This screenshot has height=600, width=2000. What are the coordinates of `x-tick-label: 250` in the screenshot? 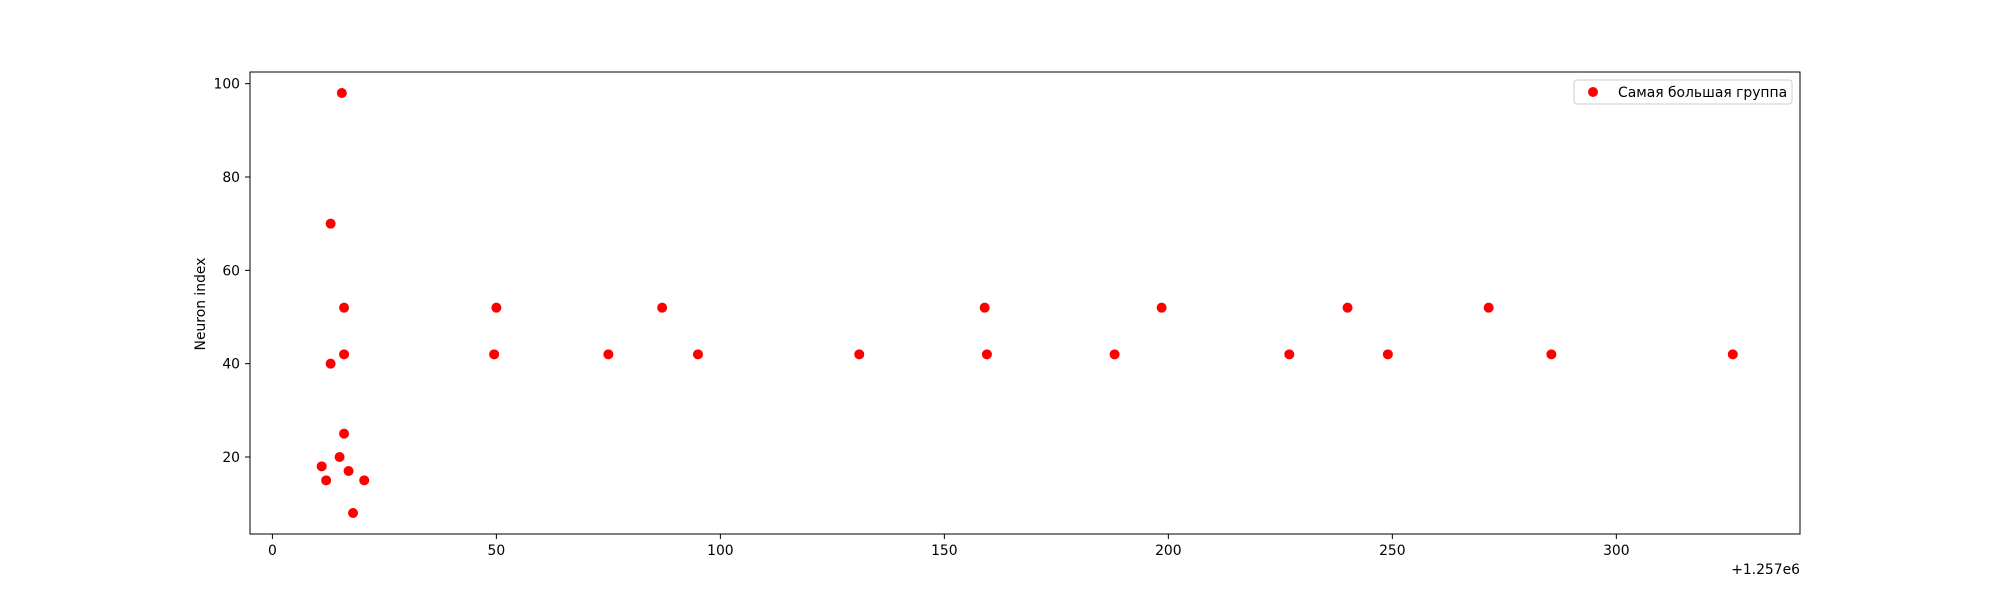 It's located at (1392, 551).